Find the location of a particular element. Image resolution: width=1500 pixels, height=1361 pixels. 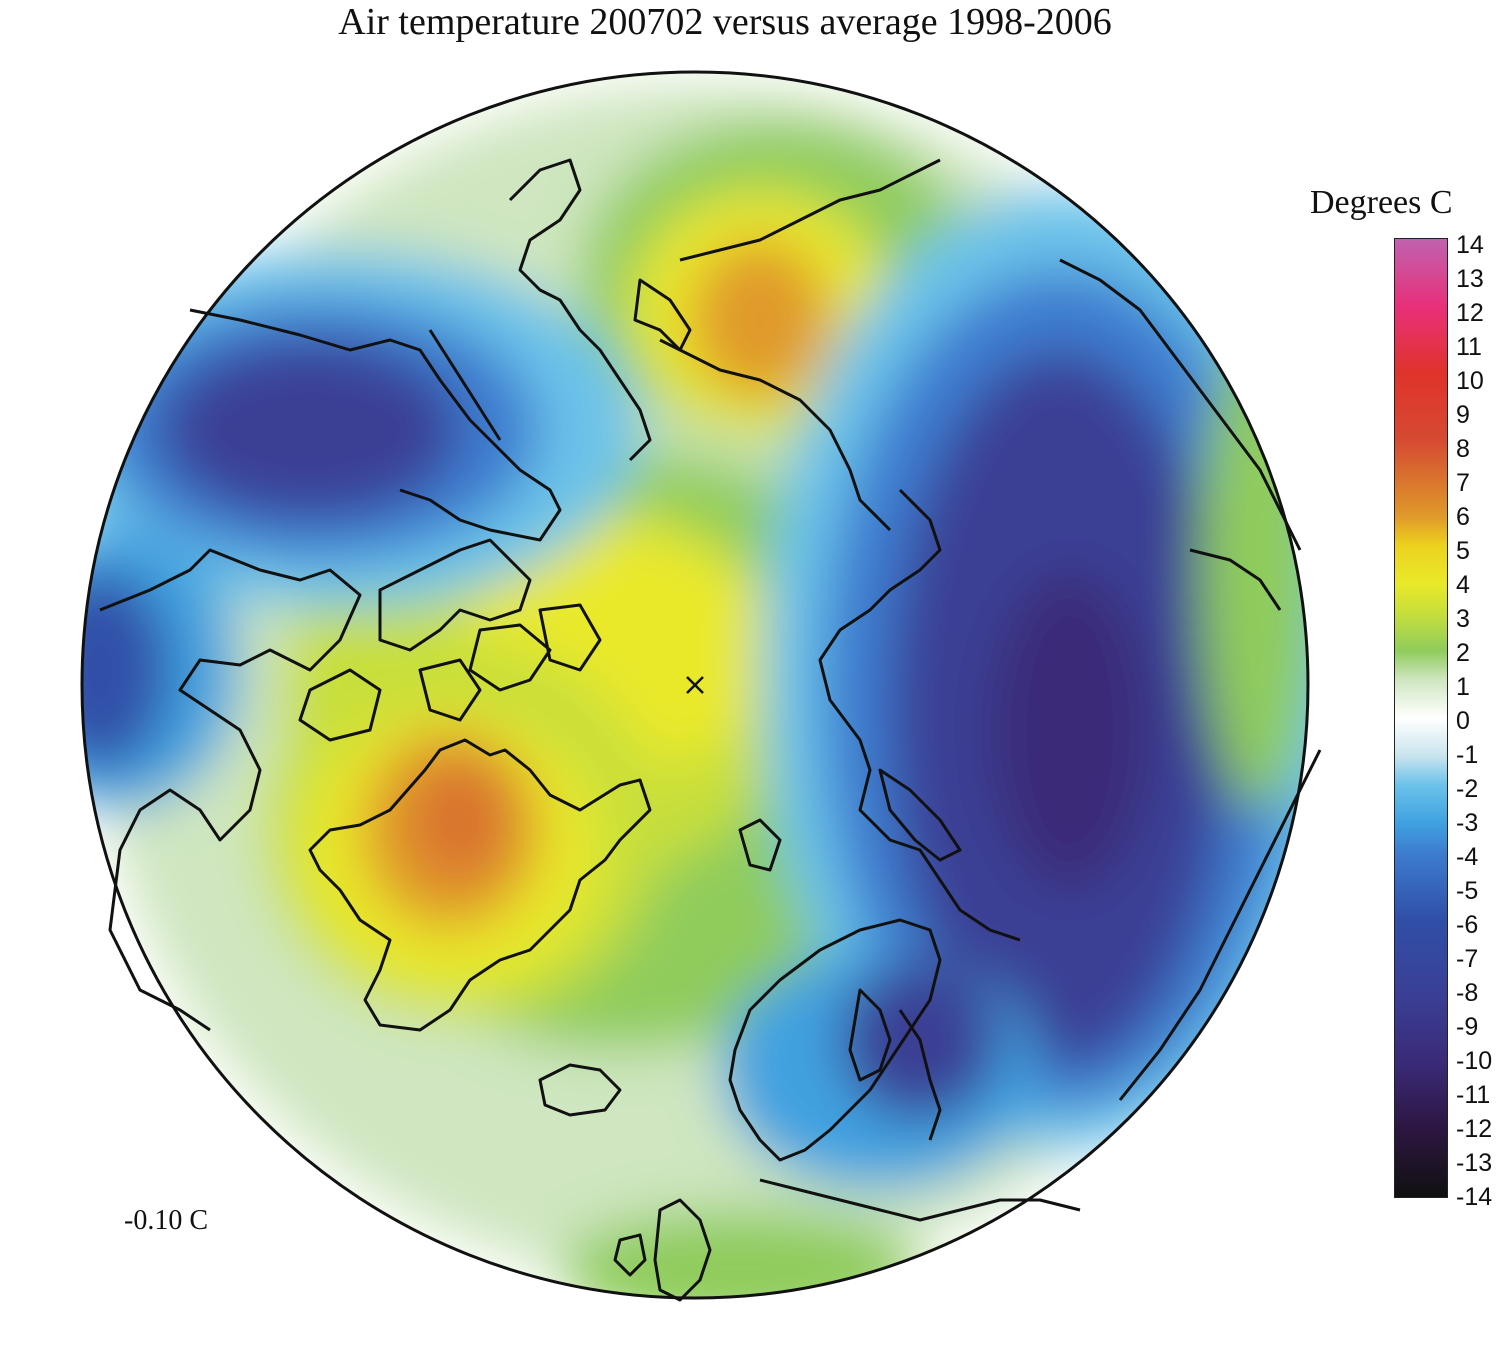

legend-tick-label: 1 is located at coordinates (1463, 687).